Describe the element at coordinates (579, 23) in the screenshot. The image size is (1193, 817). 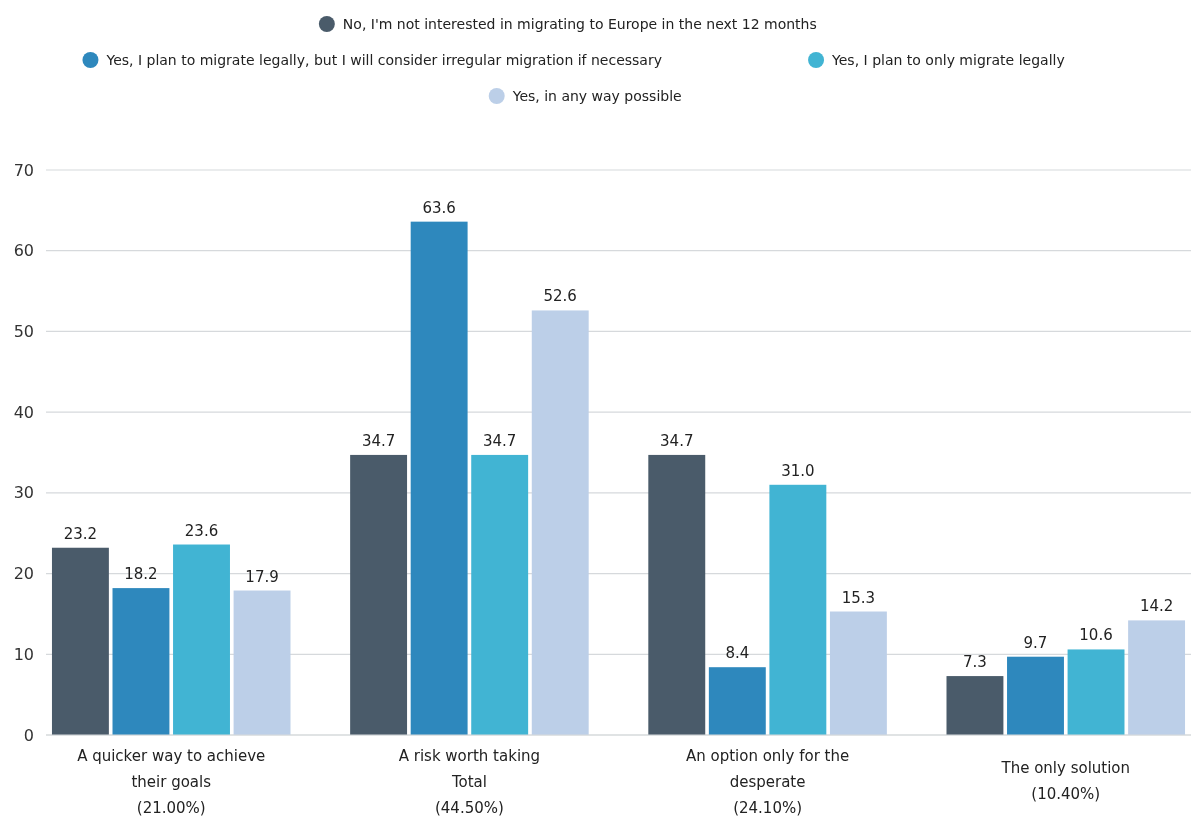
I see `legend-label: No, I'm not interested in migrating to Europe in the next 12 months` at that location.